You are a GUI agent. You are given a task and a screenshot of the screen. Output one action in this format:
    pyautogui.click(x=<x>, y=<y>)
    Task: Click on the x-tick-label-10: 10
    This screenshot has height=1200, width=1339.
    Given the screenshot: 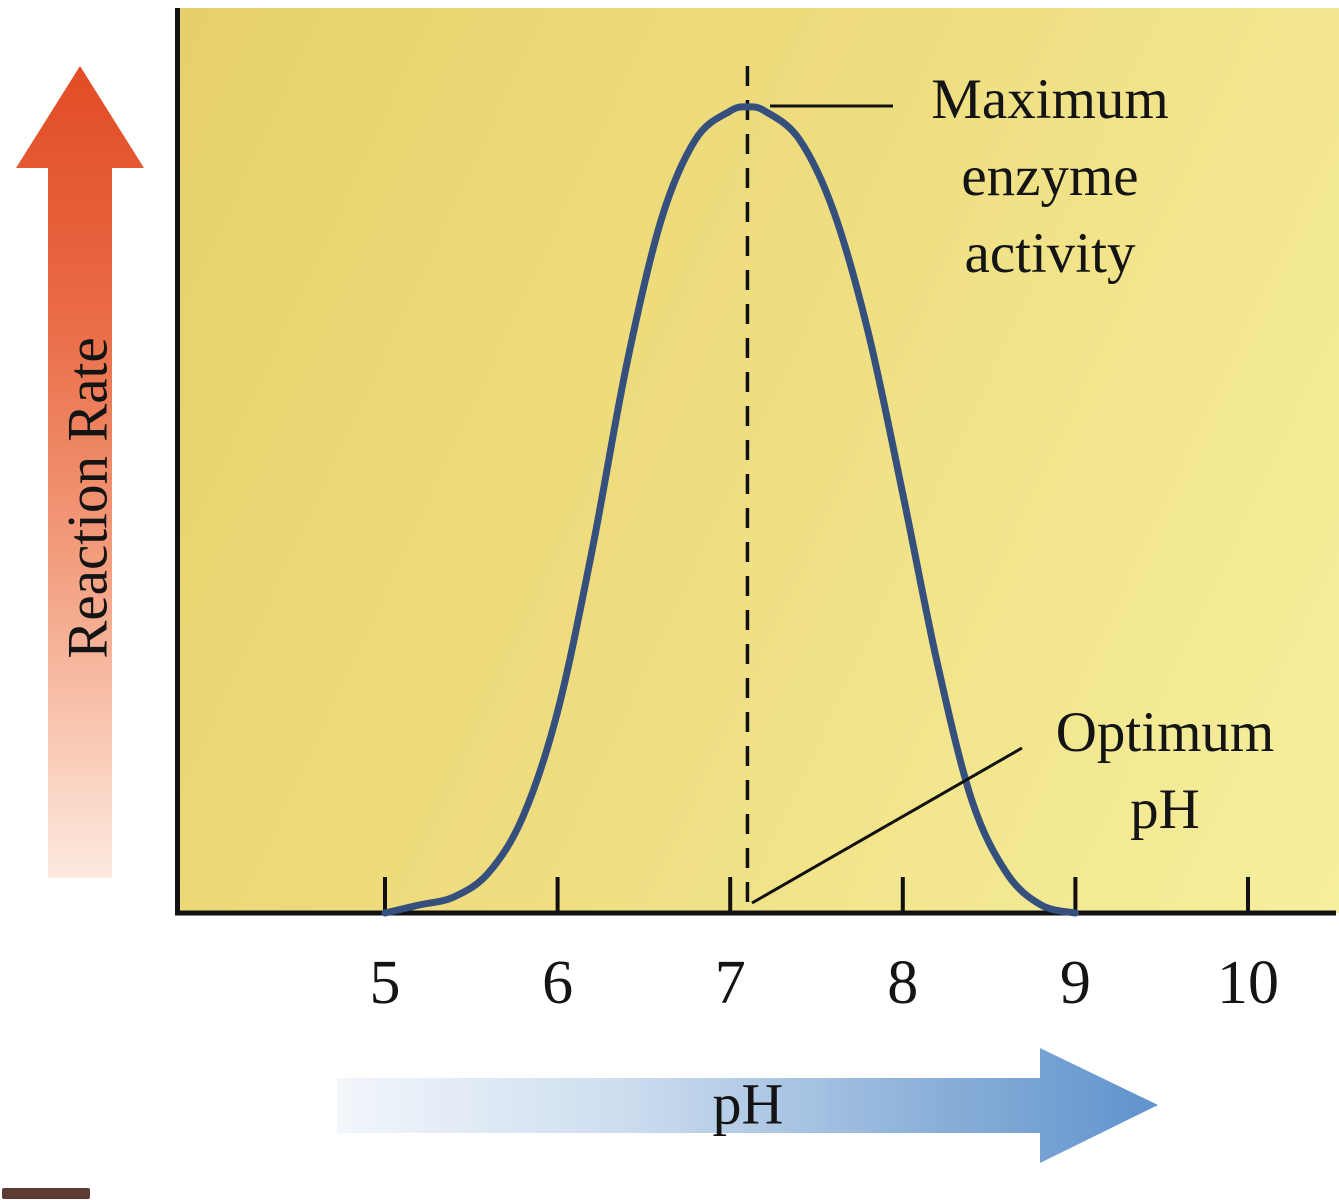 What is the action you would take?
    pyautogui.click(x=1248, y=983)
    